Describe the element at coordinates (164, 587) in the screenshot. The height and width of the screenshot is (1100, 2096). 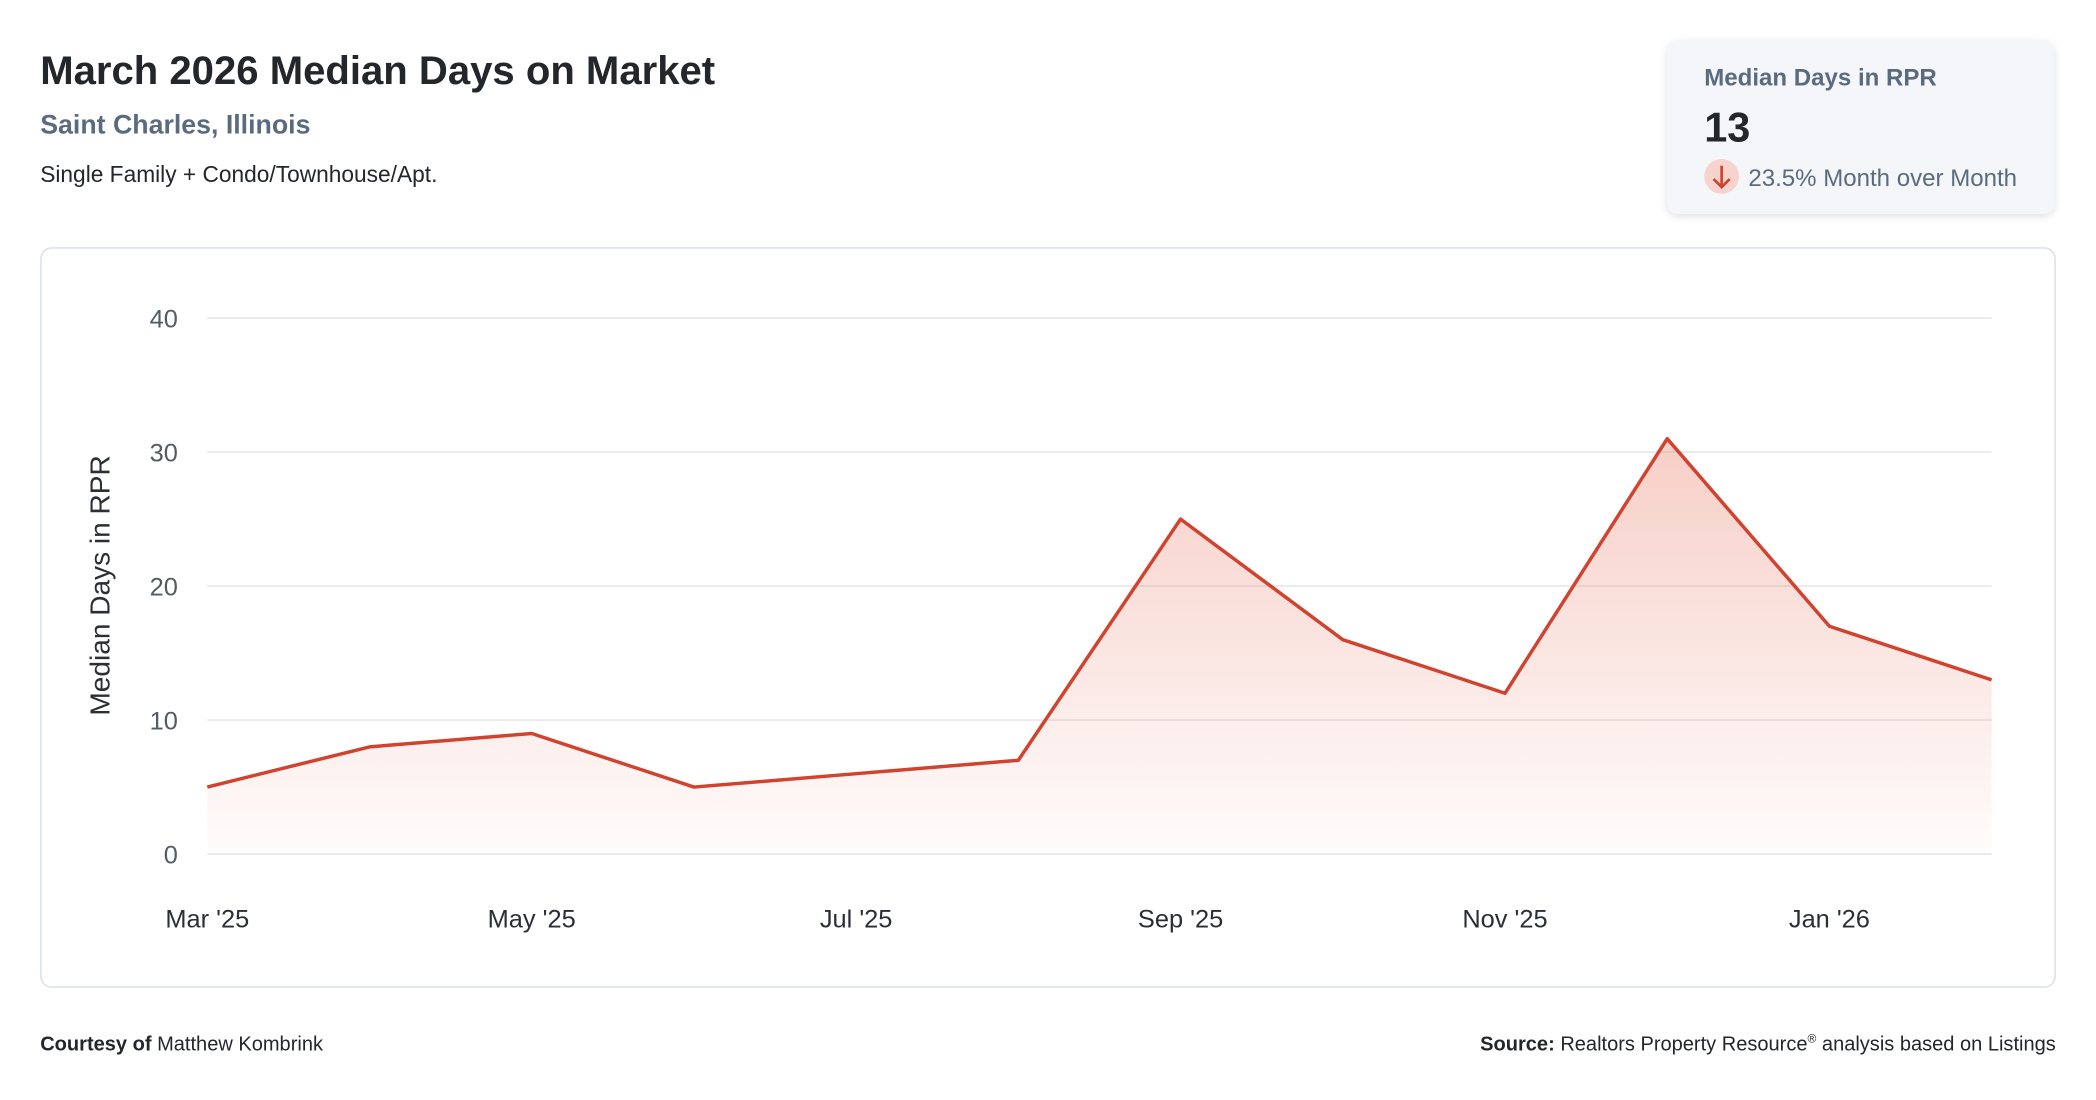
I see `y-tick-label: 20` at that location.